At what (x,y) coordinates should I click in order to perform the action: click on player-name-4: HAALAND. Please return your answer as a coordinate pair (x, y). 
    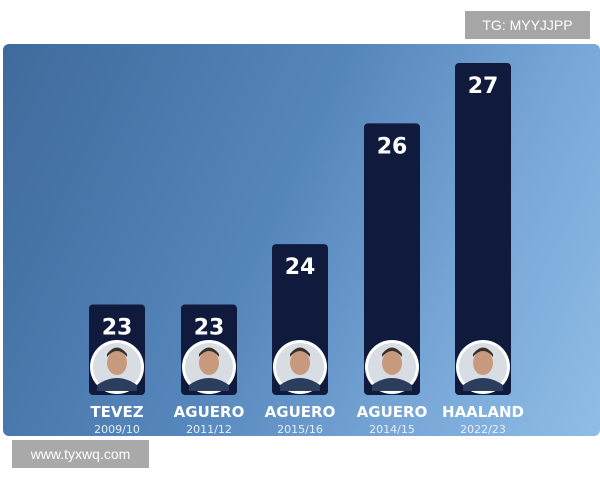
    Looking at the image, I should click on (483, 412).